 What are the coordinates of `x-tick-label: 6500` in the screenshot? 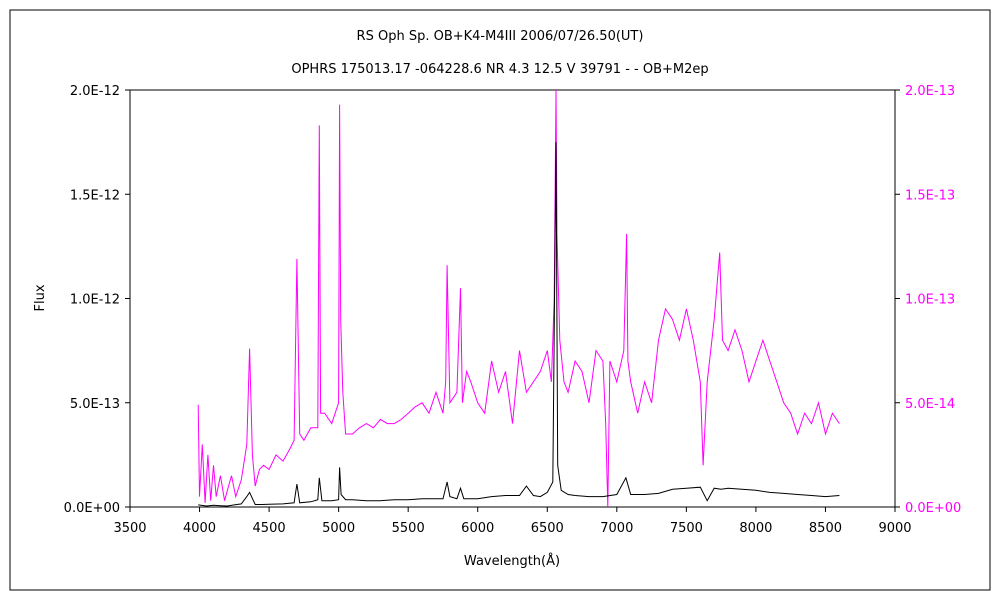 It's located at (547, 528).